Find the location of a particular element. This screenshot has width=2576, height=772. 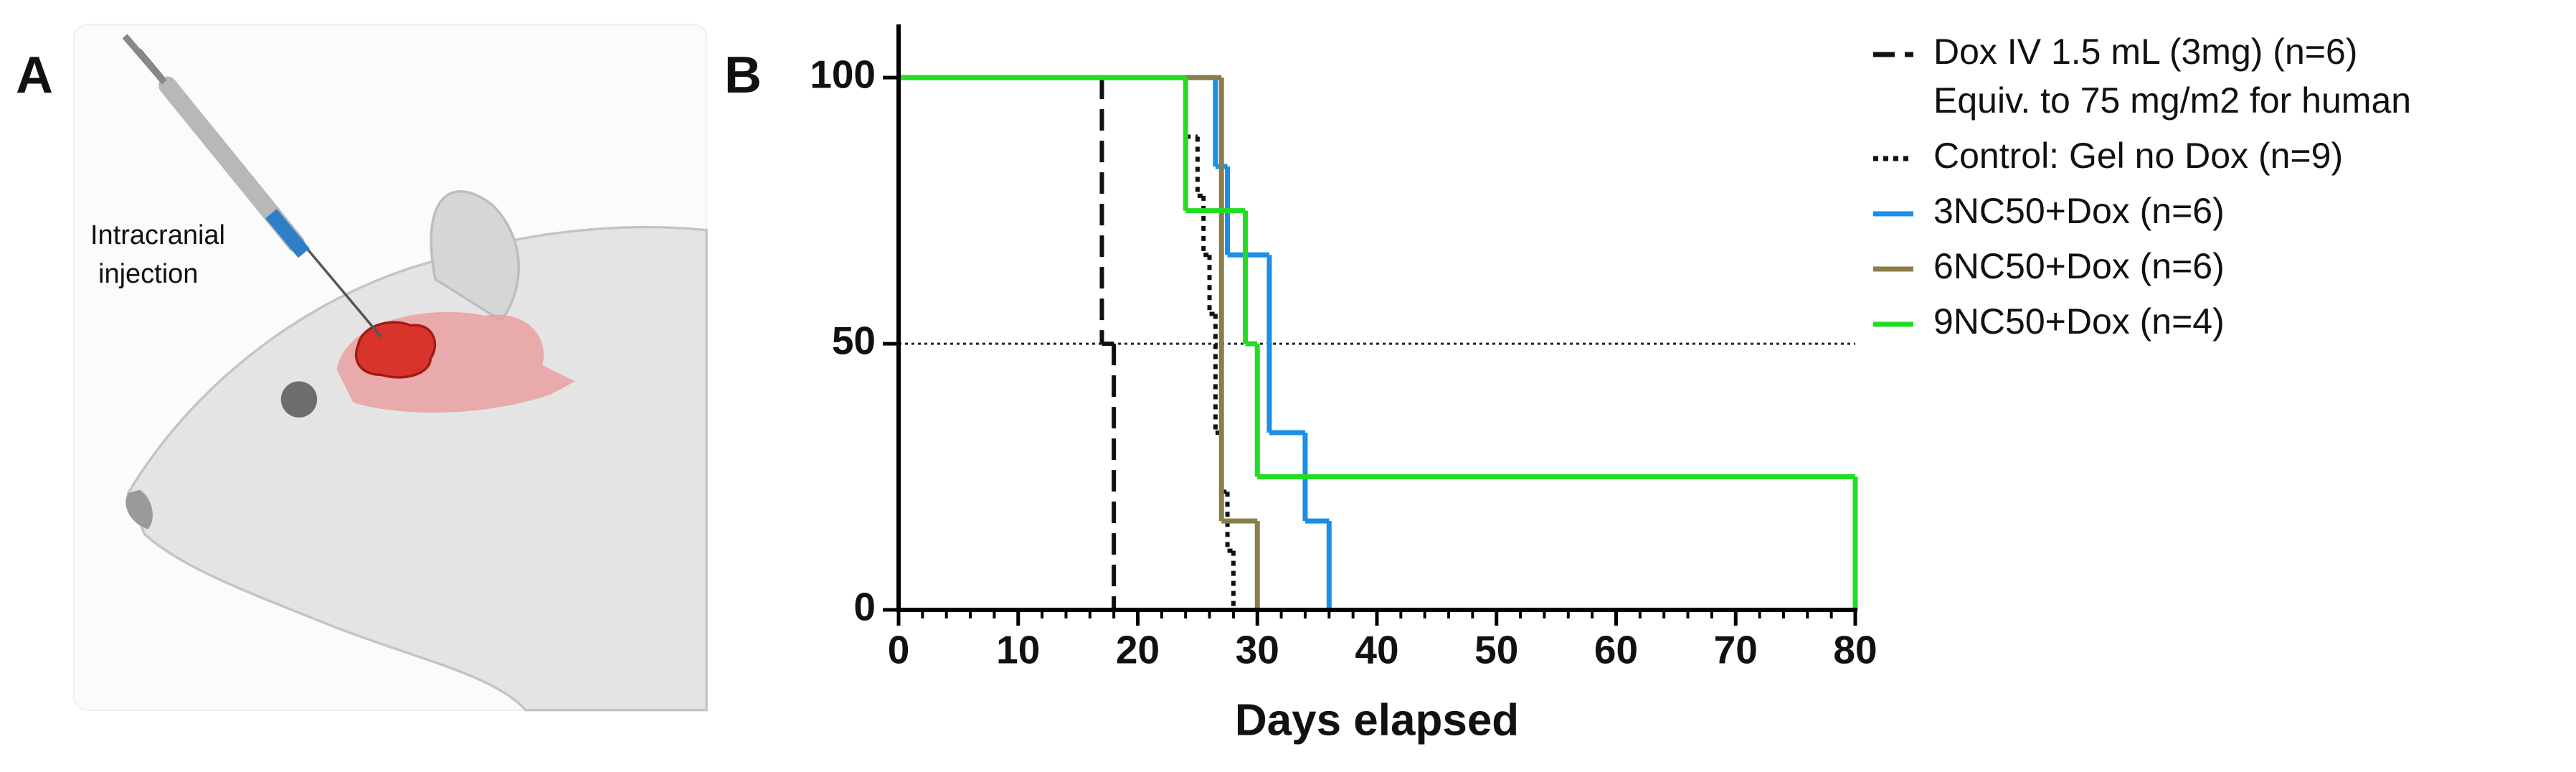

x-axis-title: Days elapsed is located at coordinates (1377, 720).